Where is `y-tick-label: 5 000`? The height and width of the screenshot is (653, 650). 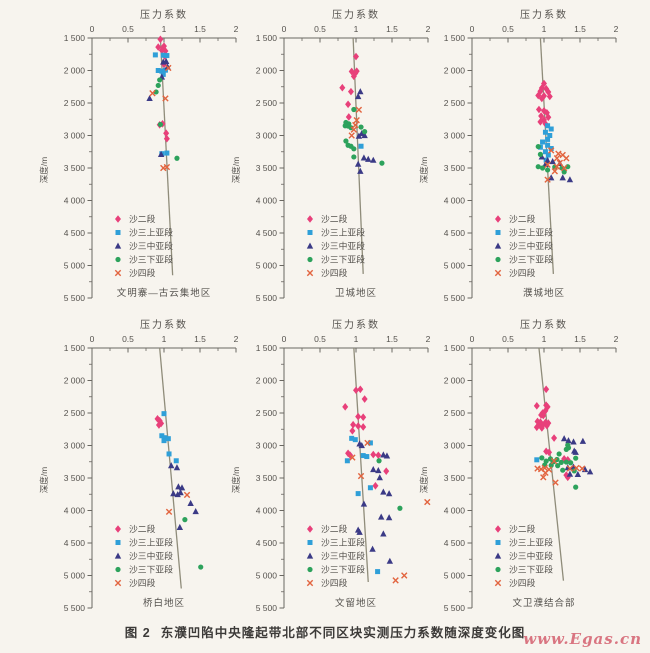 y-tick-label: 5 000 is located at coordinates (267, 266).